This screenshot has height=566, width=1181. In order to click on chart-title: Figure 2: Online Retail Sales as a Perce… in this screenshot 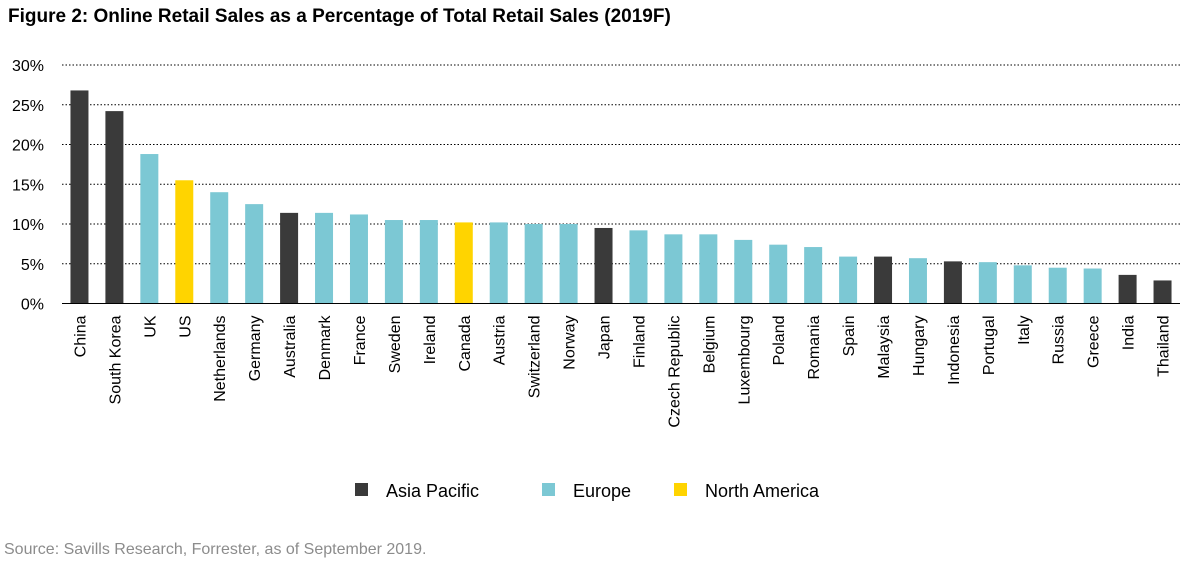, I will do `click(339, 16)`.